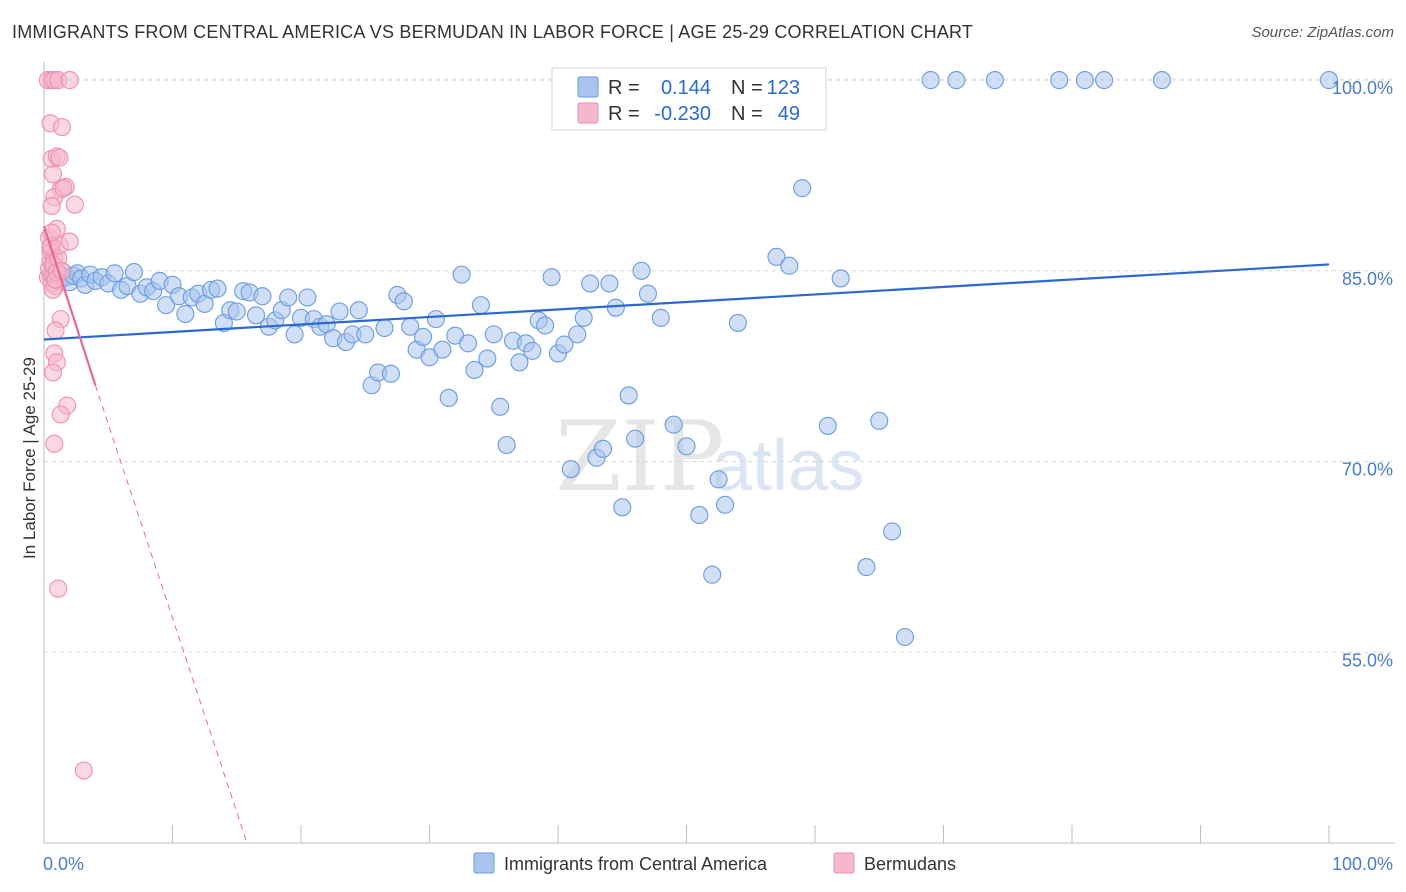  I want to click on legend-series-swatch-blue, so click(484, 863).